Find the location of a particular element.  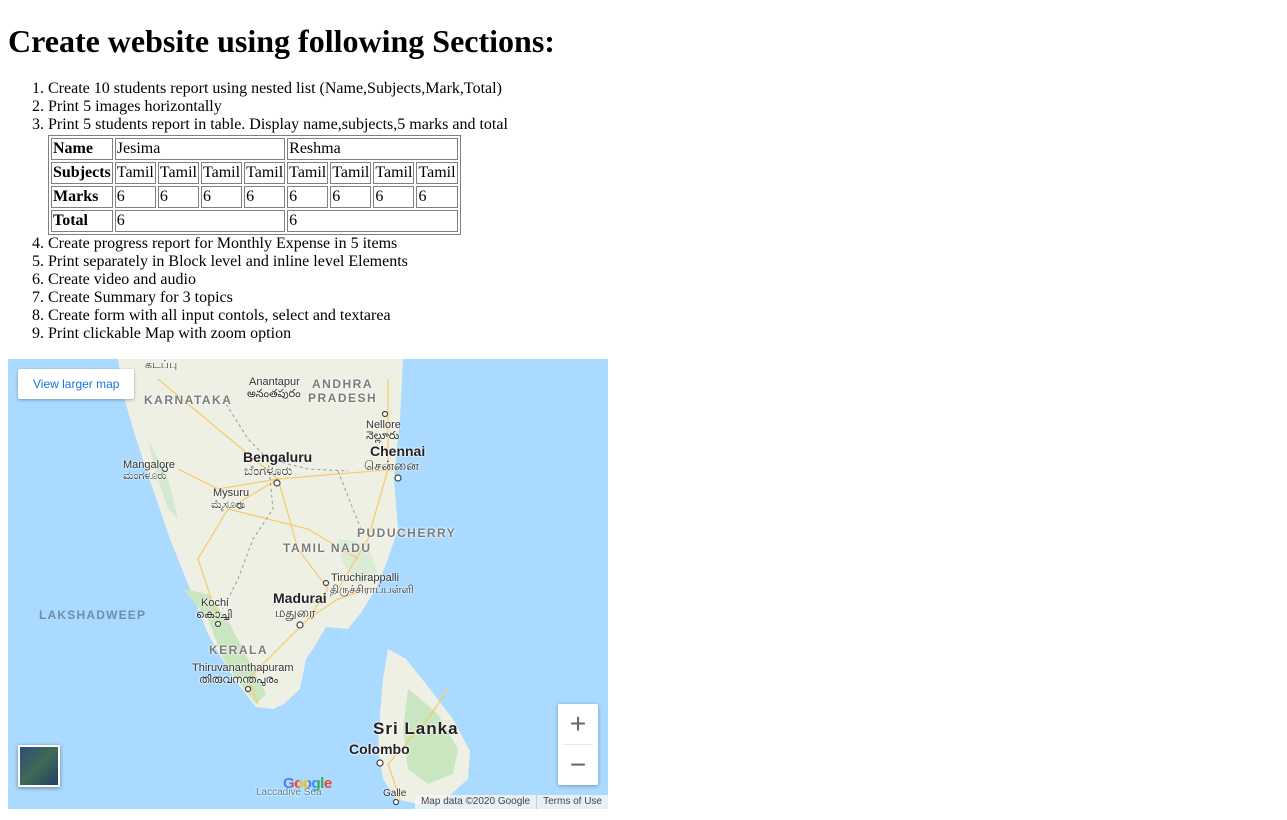

list-item: Create video and audio is located at coordinates (348, 280).